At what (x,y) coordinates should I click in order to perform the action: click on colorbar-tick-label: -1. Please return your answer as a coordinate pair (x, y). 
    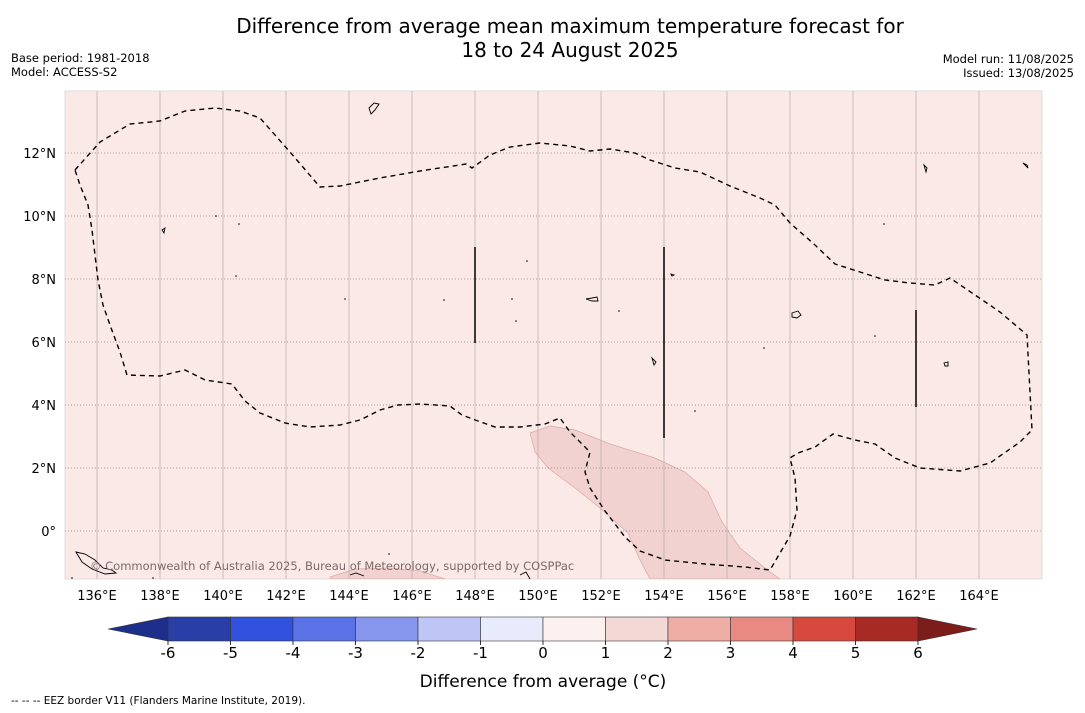
    Looking at the image, I should click on (480, 653).